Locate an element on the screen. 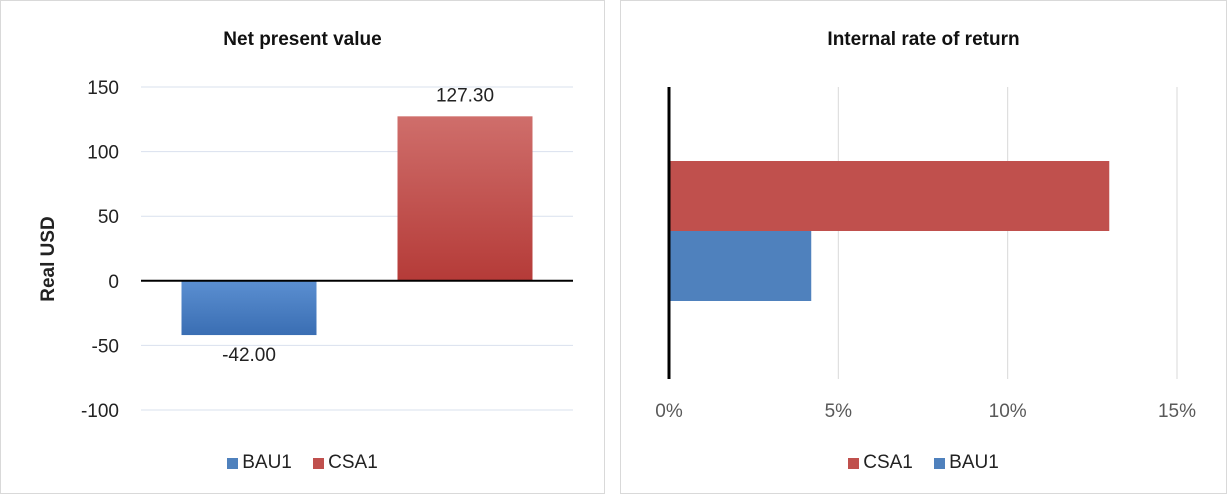 This screenshot has width=1228, height=496. npv-chart-title: Net present value is located at coordinates (302, 39).